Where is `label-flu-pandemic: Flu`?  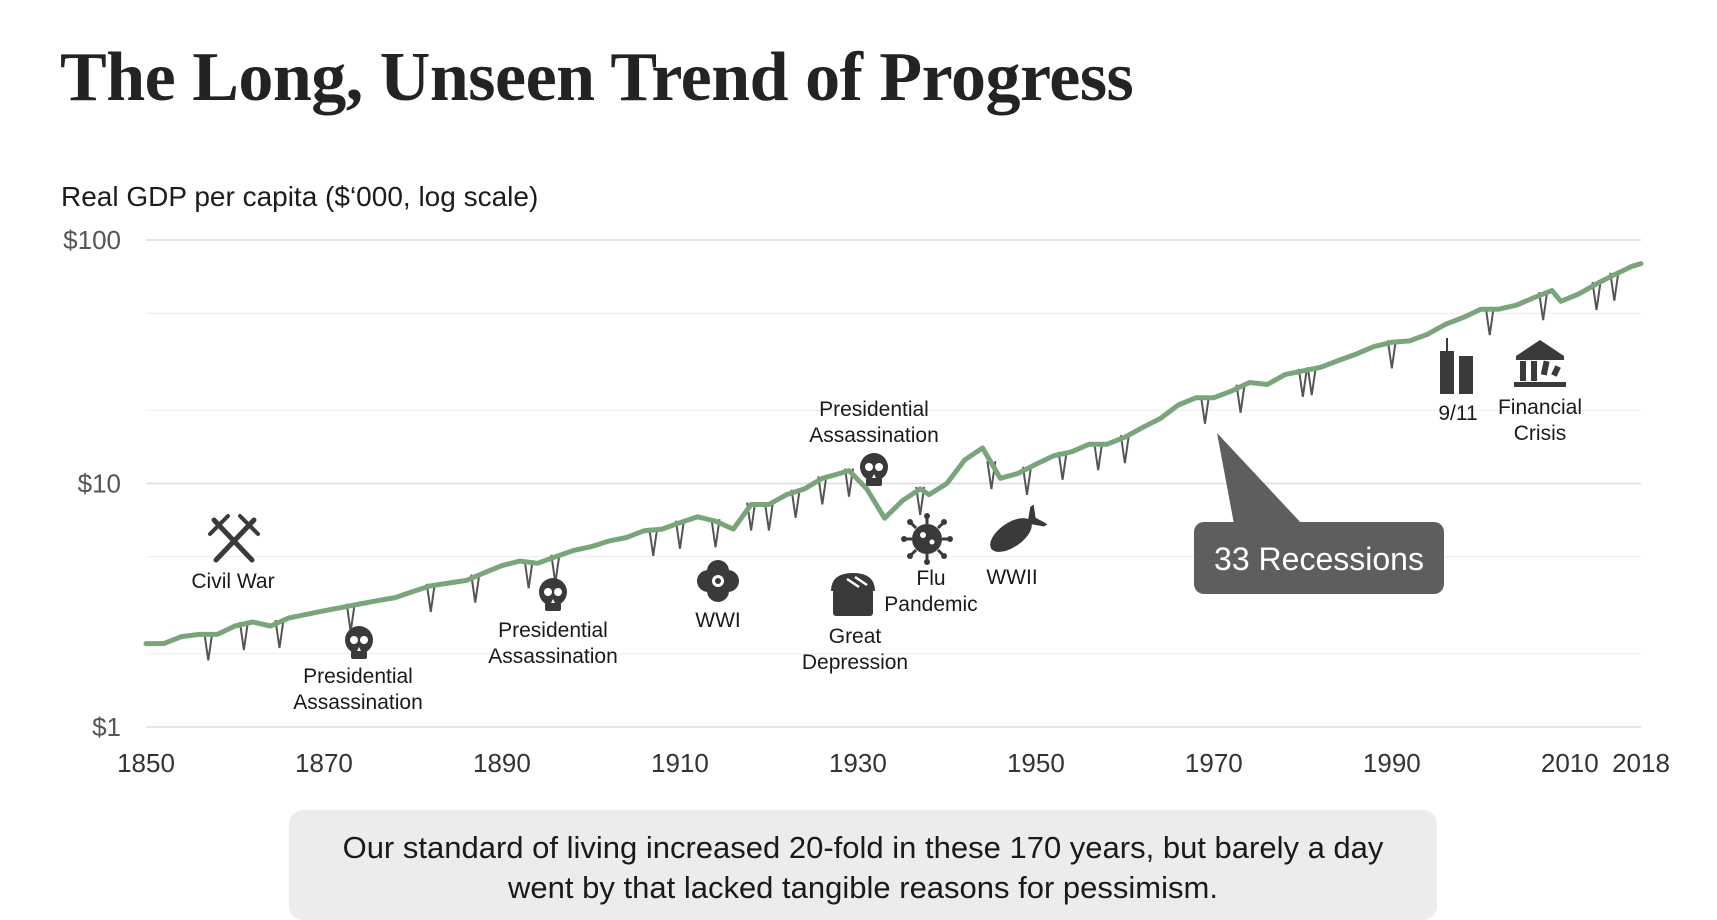 label-flu-pandemic: Flu is located at coordinates (930, 578).